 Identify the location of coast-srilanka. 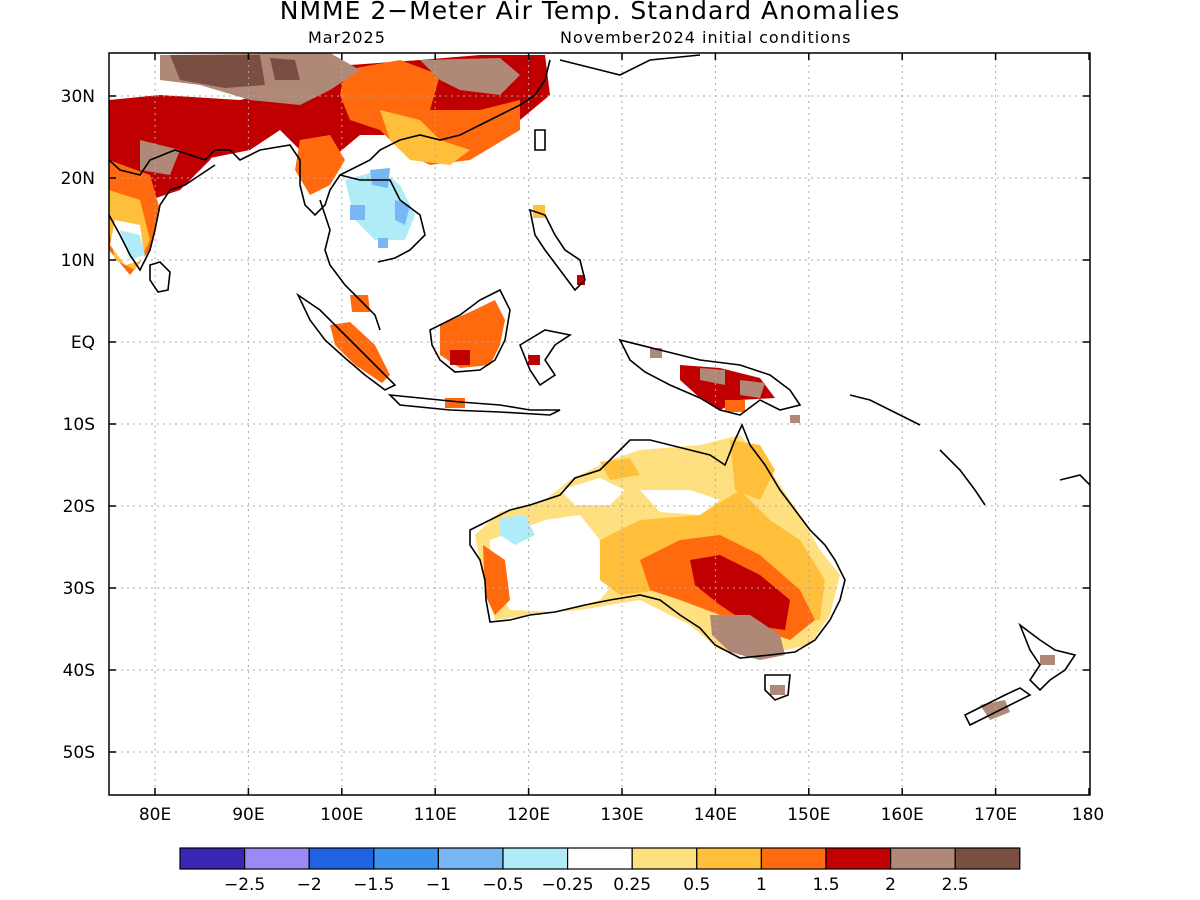
(160, 277).